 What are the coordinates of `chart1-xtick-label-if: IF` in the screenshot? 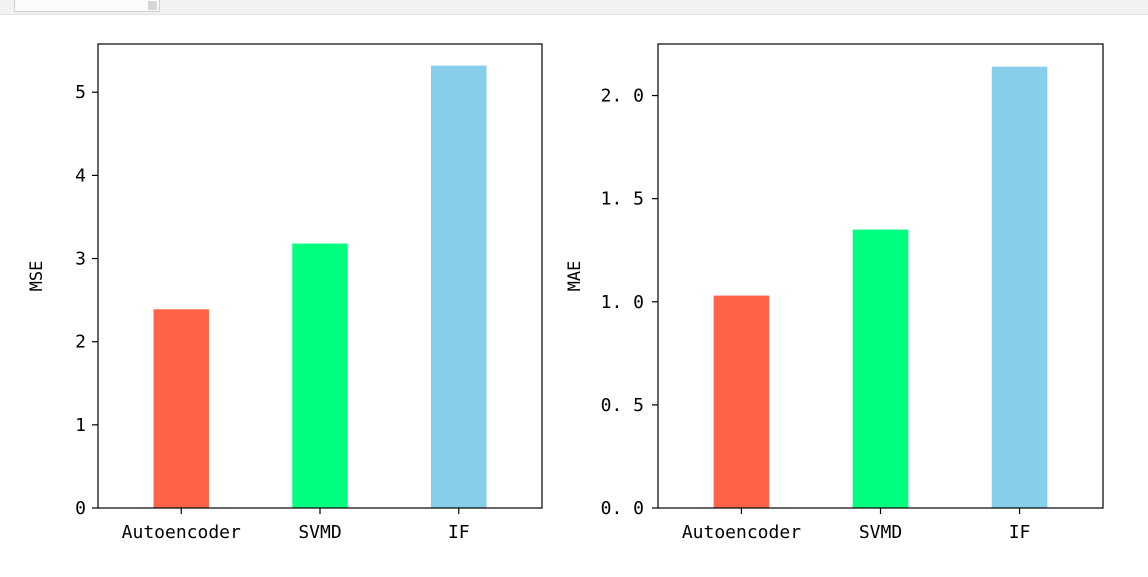 It's located at (459, 532).